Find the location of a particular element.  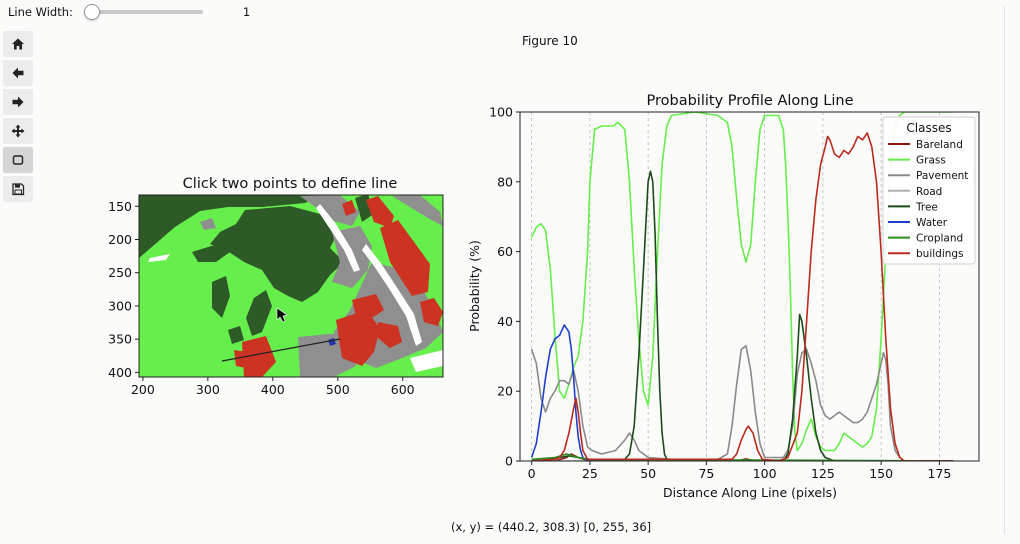

image-ytick-label: 300 is located at coordinates (120, 305).